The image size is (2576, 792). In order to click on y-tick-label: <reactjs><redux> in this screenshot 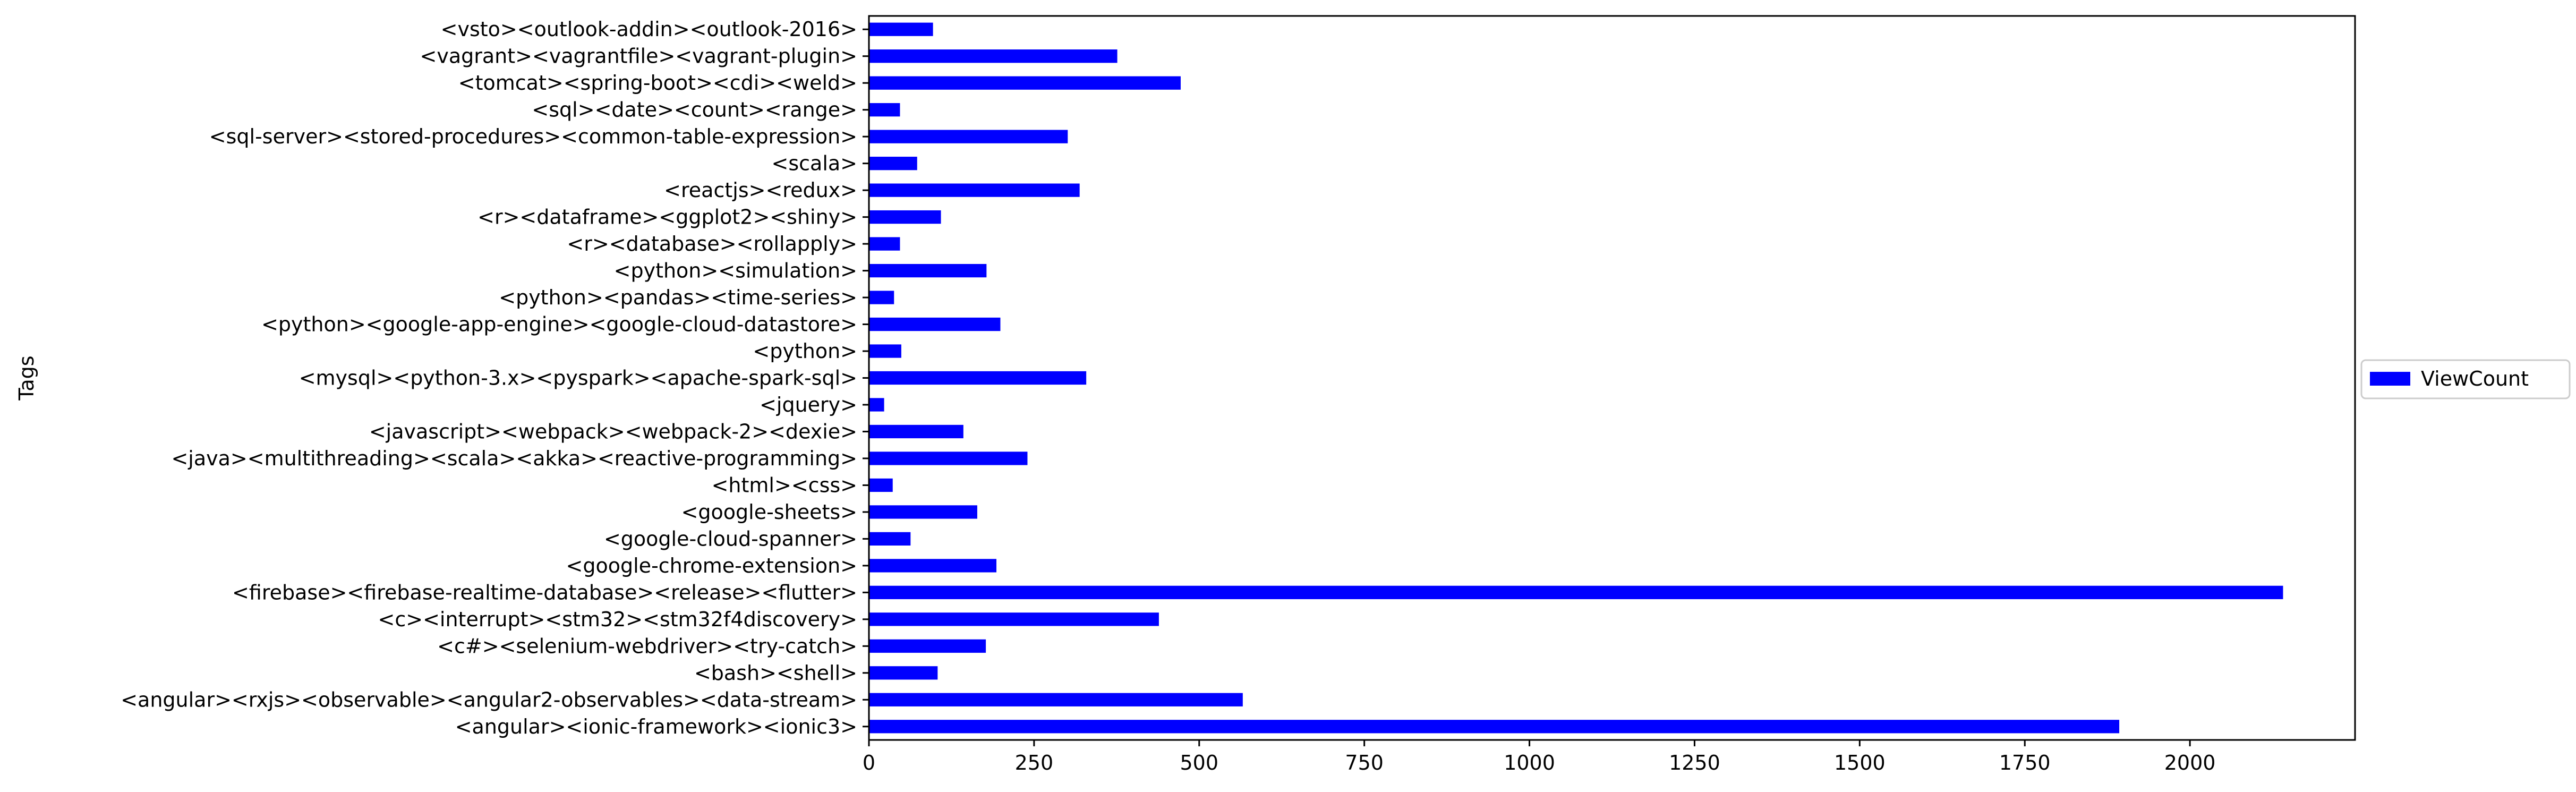, I will do `click(760, 190)`.